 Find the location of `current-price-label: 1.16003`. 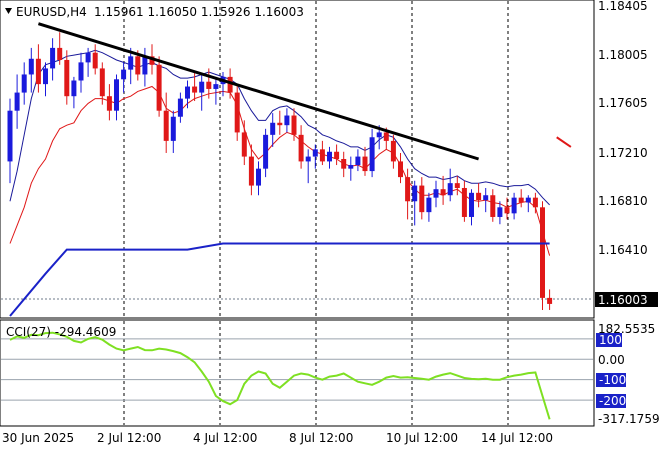

current-price-label: 1.16003 is located at coordinates (623, 300).